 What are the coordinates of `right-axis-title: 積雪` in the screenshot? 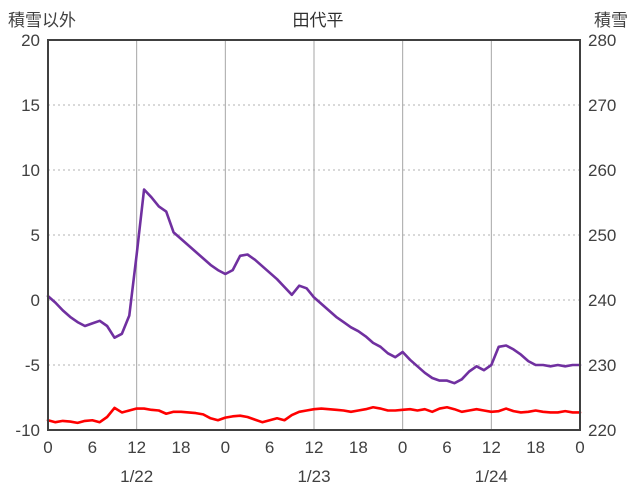 It's located at (611, 20).